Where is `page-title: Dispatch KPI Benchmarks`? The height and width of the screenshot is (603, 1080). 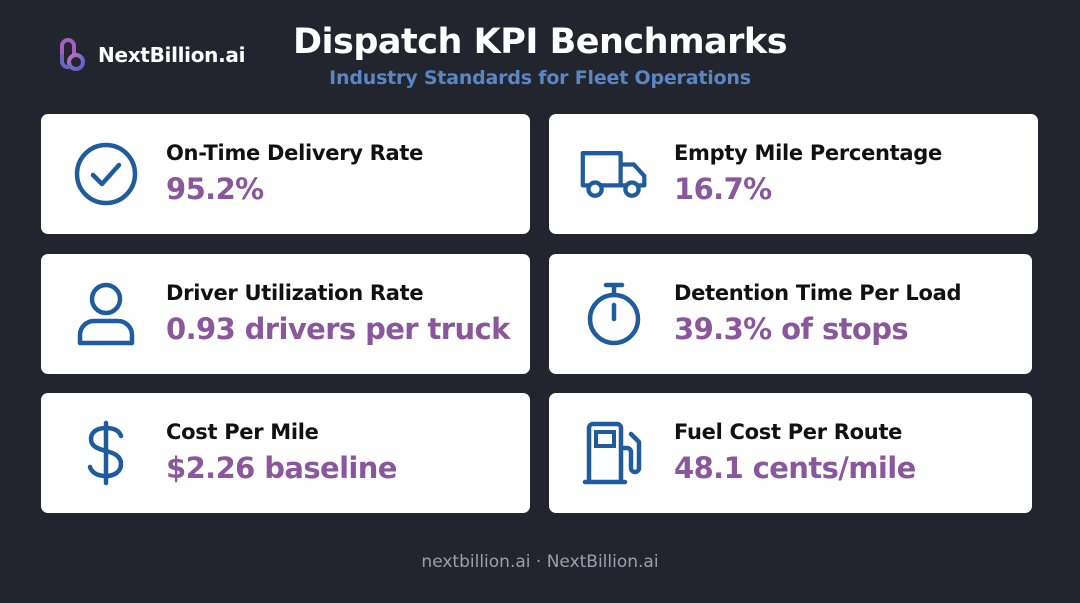 page-title: Dispatch KPI Benchmarks is located at coordinates (540, 42).